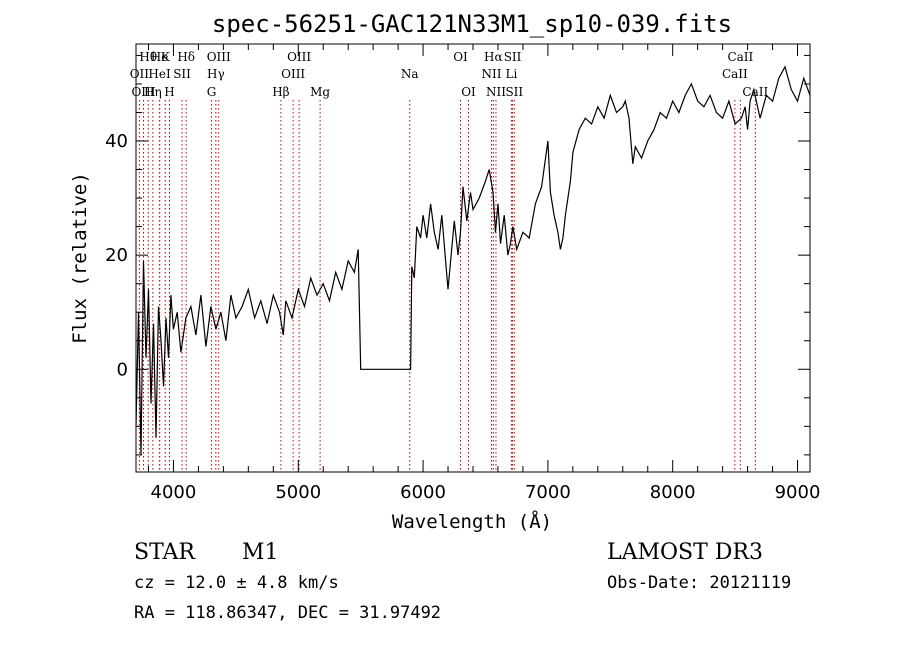 The width and height of the screenshot is (900, 649). Describe the element at coordinates (164, 552) in the screenshot. I see `object-class: STAR` at that location.